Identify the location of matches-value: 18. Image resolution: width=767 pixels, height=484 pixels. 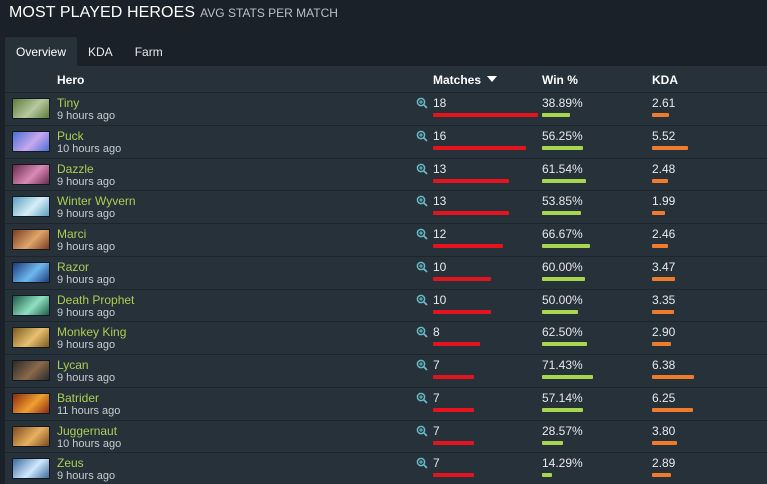
(440, 103).